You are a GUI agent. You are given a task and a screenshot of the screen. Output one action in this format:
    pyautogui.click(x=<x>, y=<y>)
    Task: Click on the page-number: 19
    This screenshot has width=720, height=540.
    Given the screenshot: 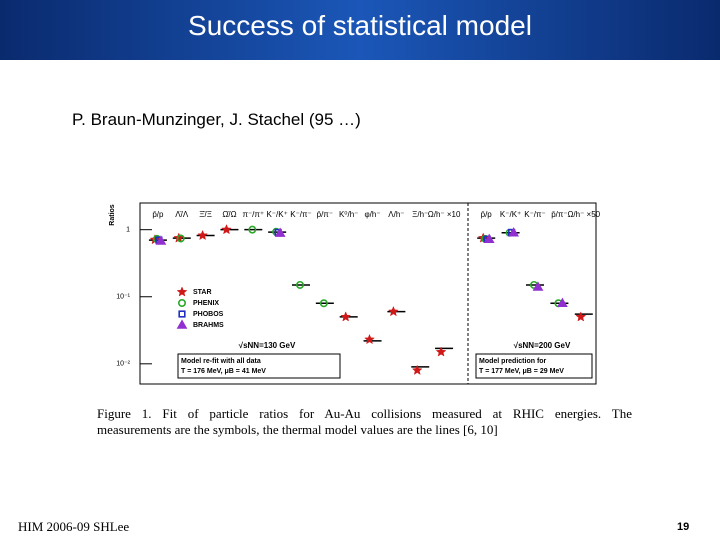 What is the action you would take?
    pyautogui.click(x=683, y=527)
    